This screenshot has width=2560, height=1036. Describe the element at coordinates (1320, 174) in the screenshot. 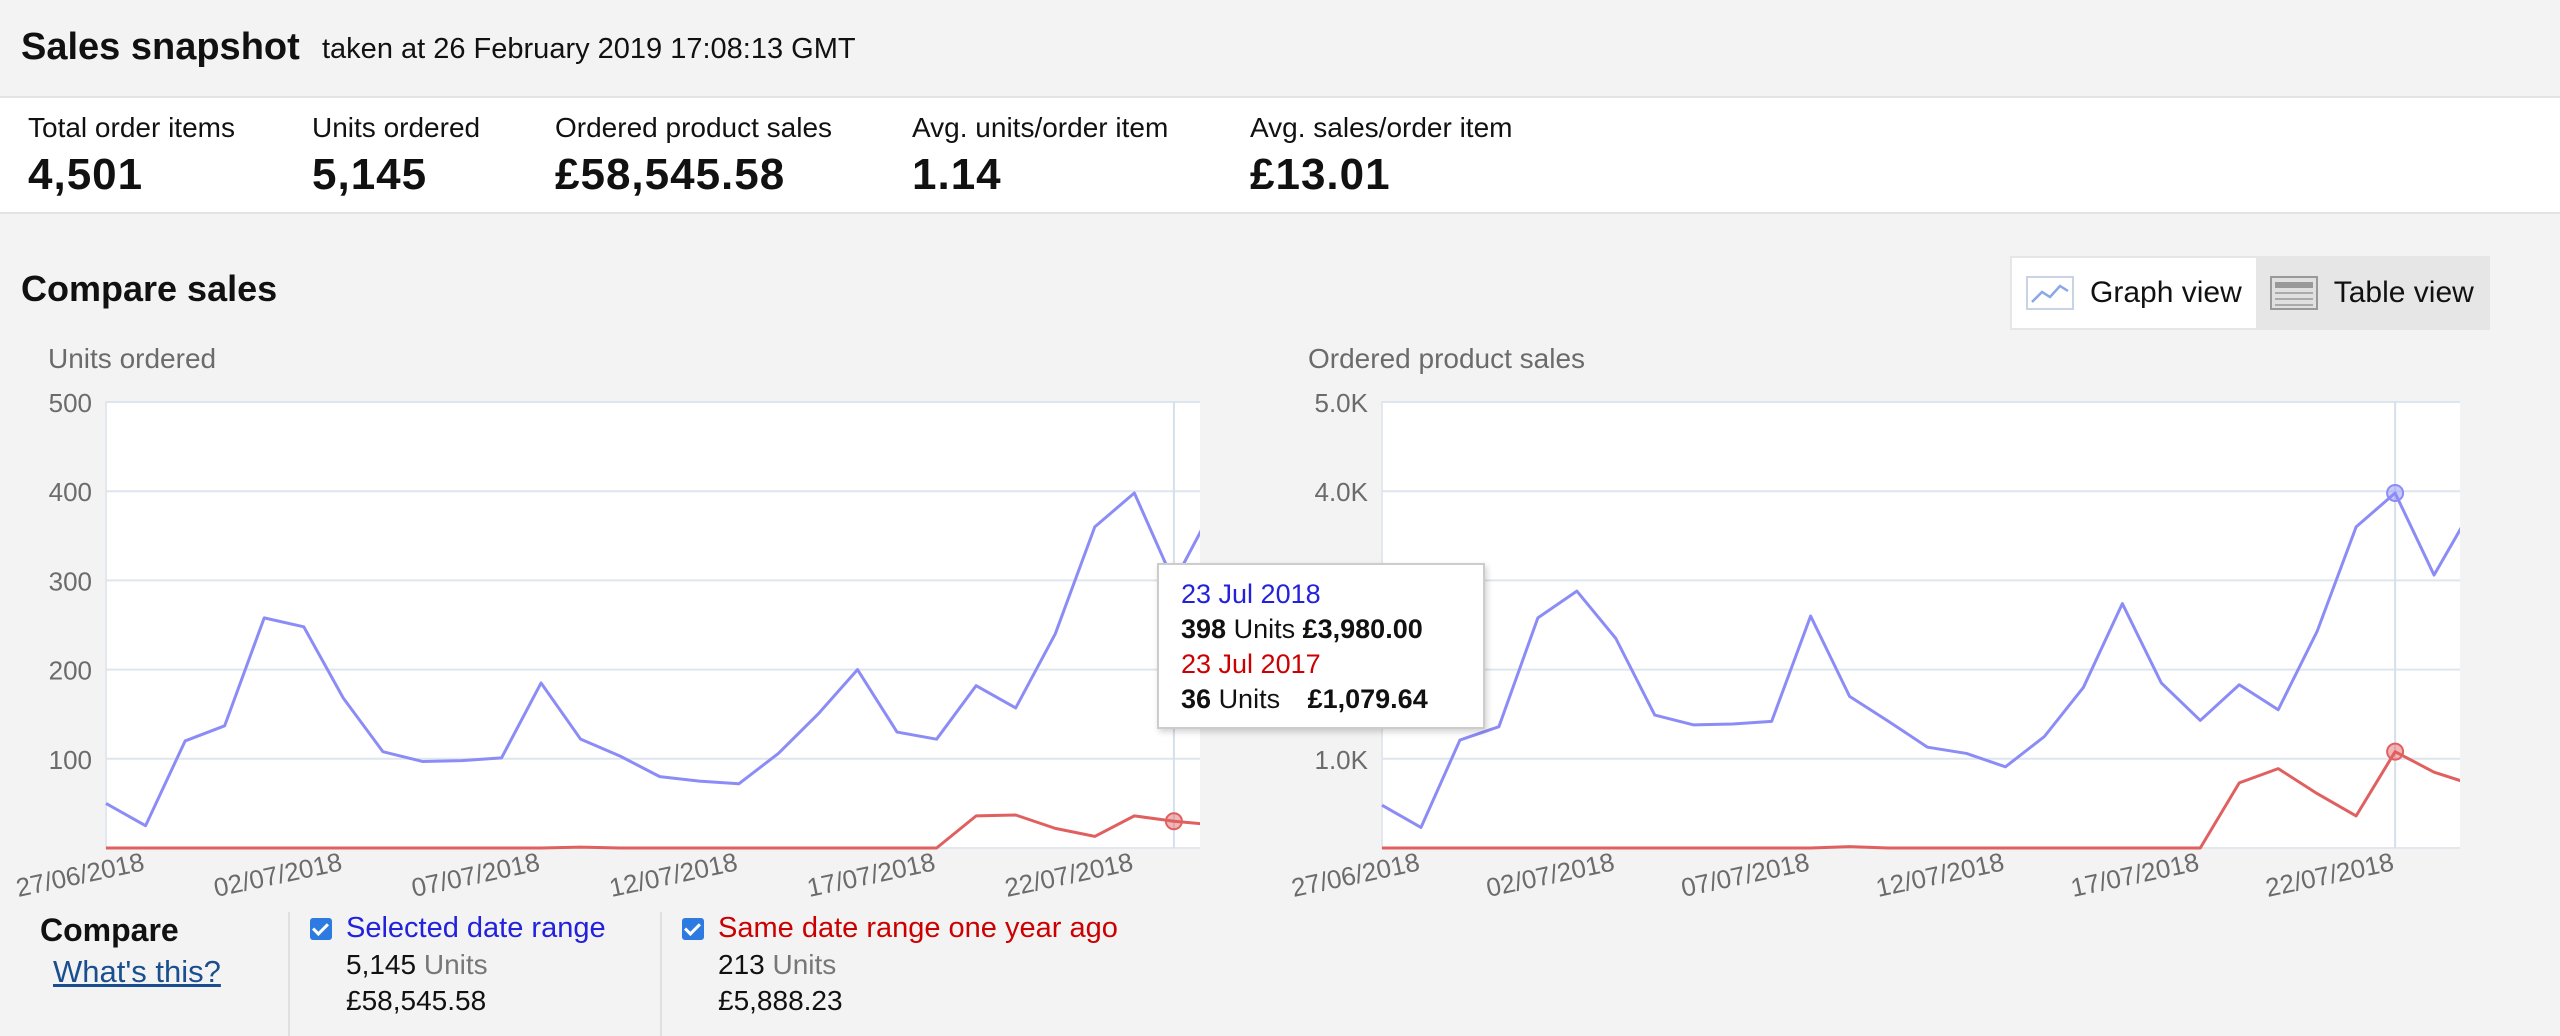

I see `metric-value: £13.01` at that location.